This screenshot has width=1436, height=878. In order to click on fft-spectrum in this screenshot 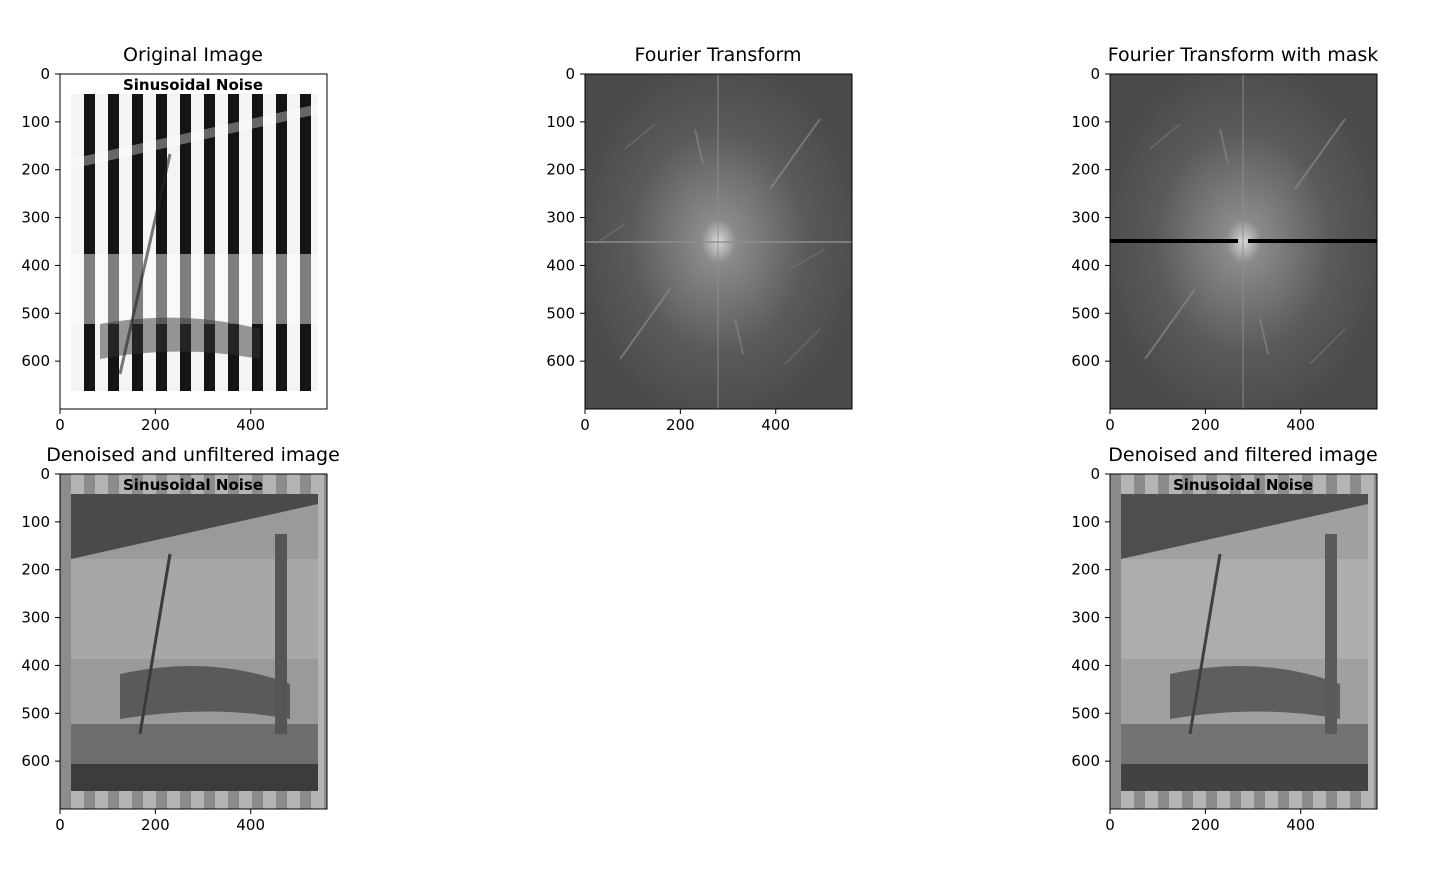, I will do `click(718, 241)`.